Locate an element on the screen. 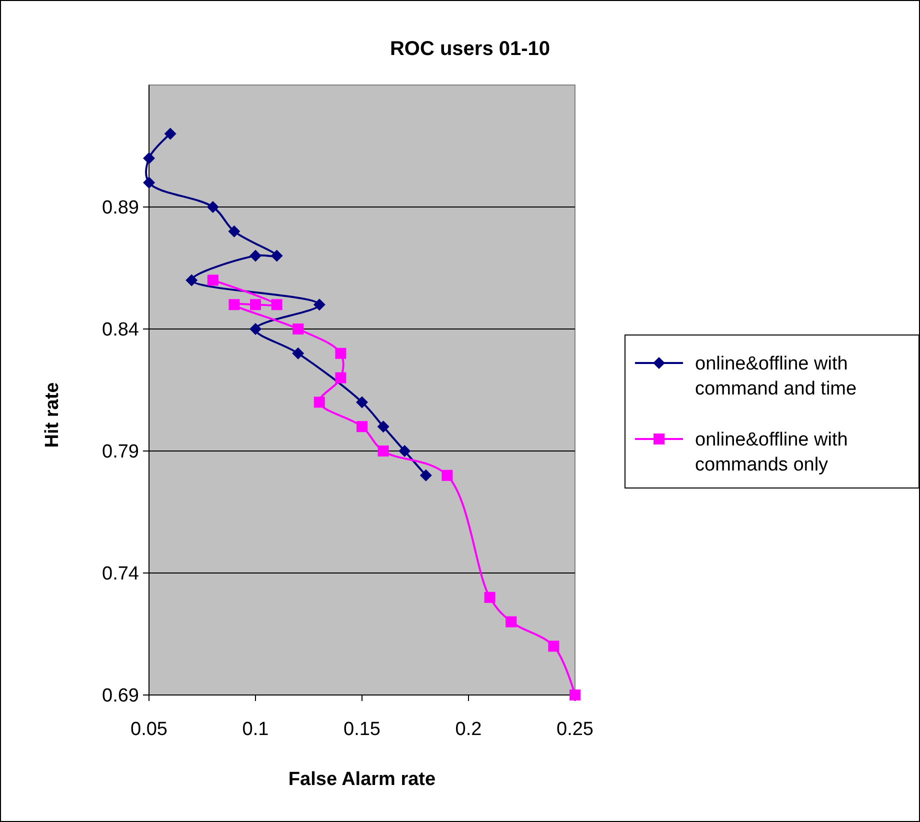 This screenshot has width=920, height=822. x-tick-label: 0.2 is located at coordinates (468, 729).